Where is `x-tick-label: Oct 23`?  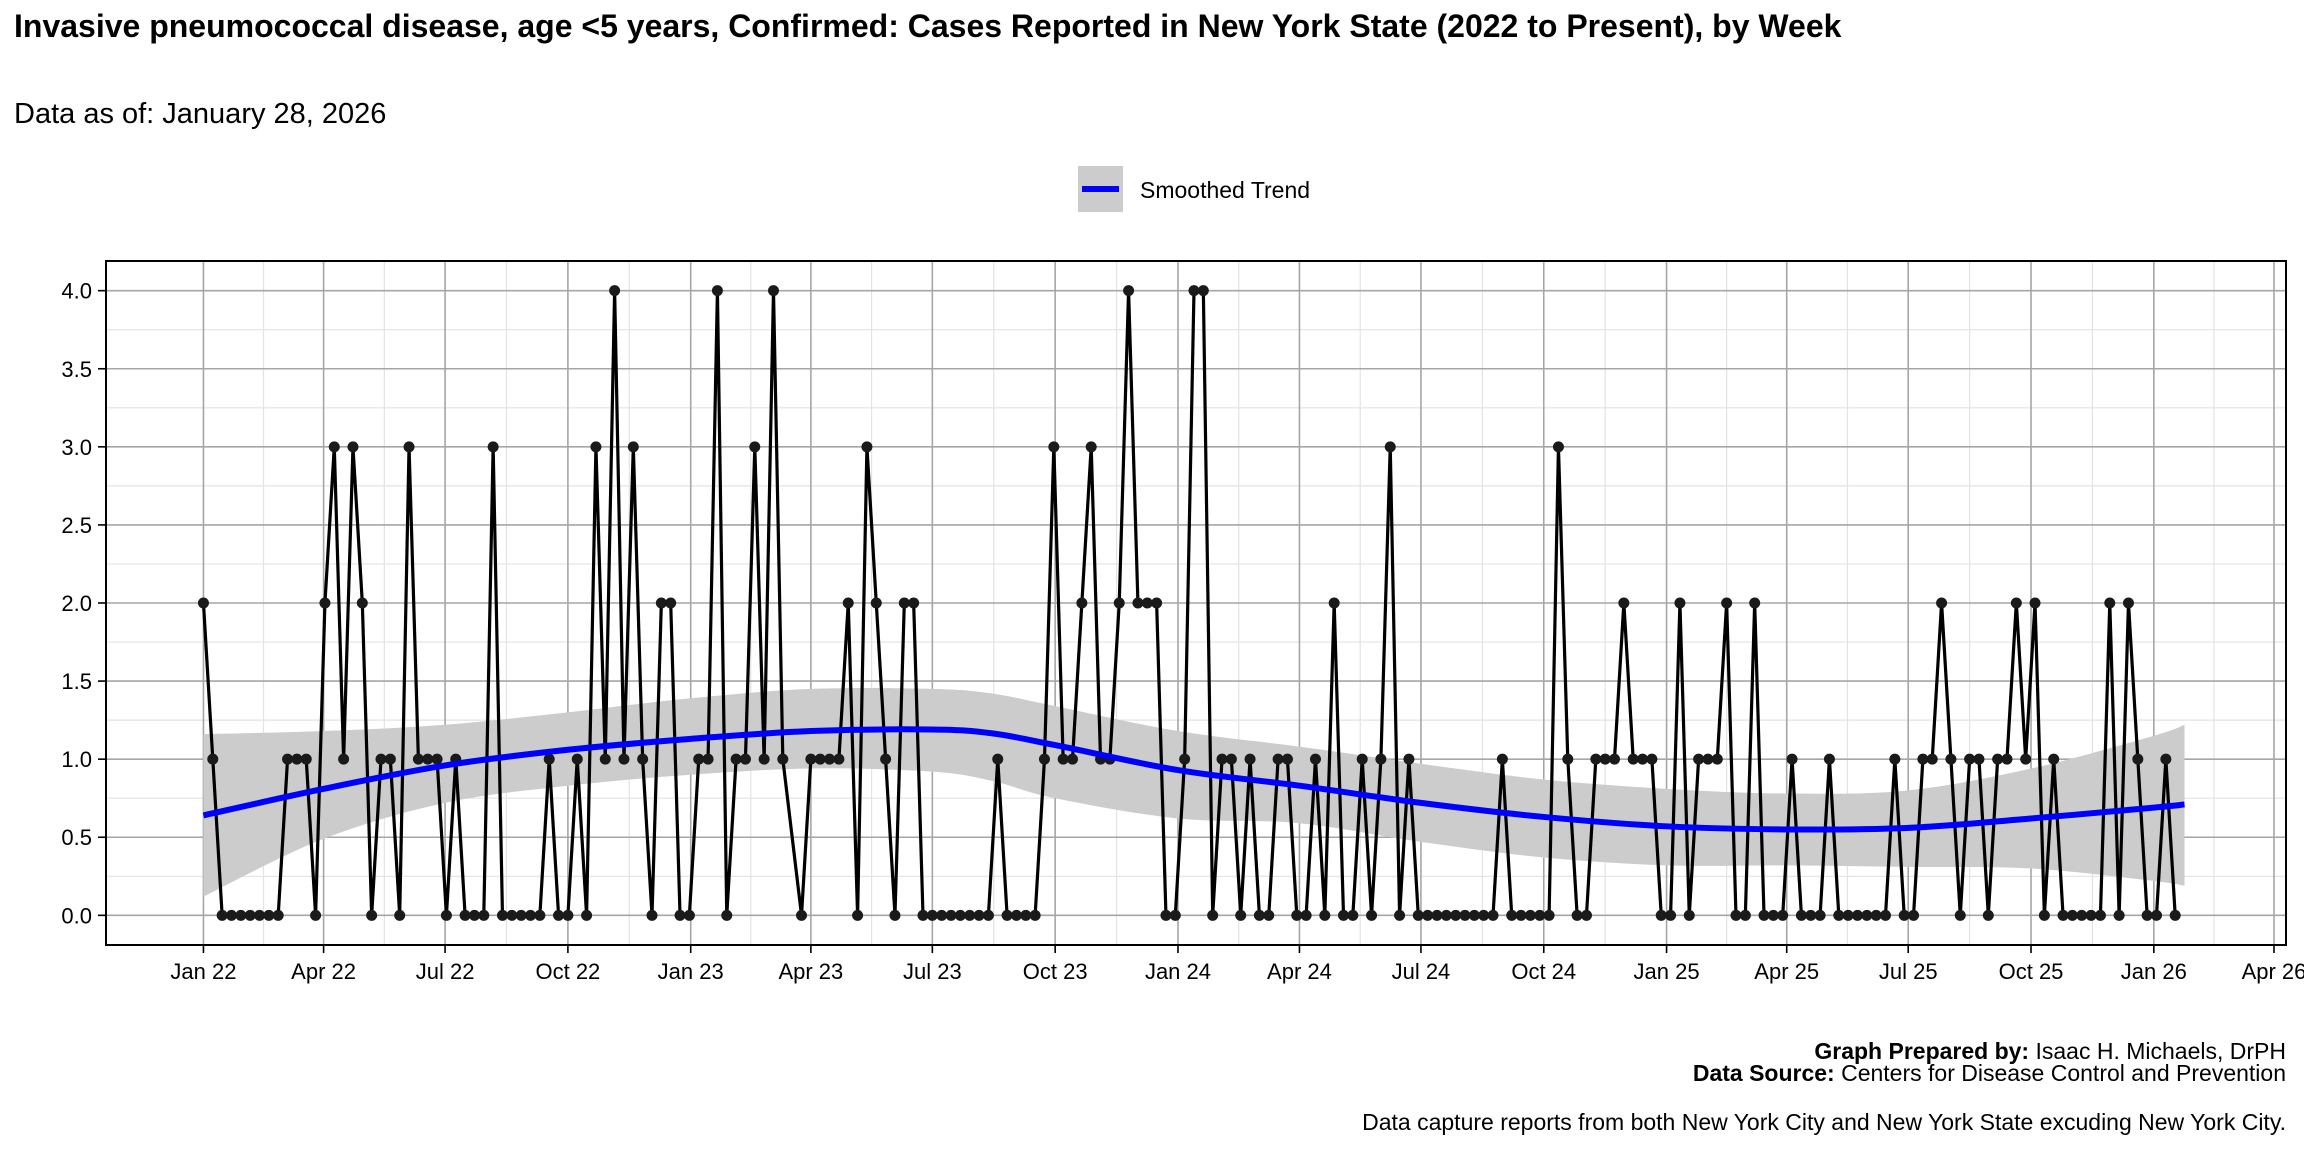 x-tick-label: Oct 23 is located at coordinates (1055, 971).